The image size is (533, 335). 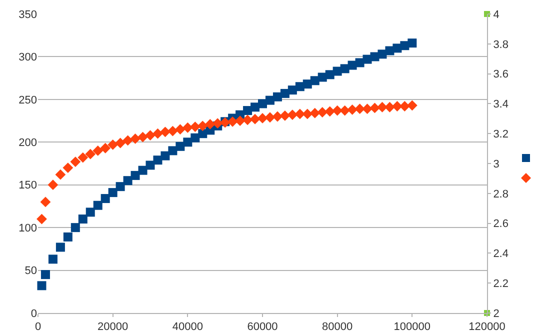 What do you see at coordinates (500, 254) in the screenshot?
I see `y2-tick-label: 2.4` at bounding box center [500, 254].